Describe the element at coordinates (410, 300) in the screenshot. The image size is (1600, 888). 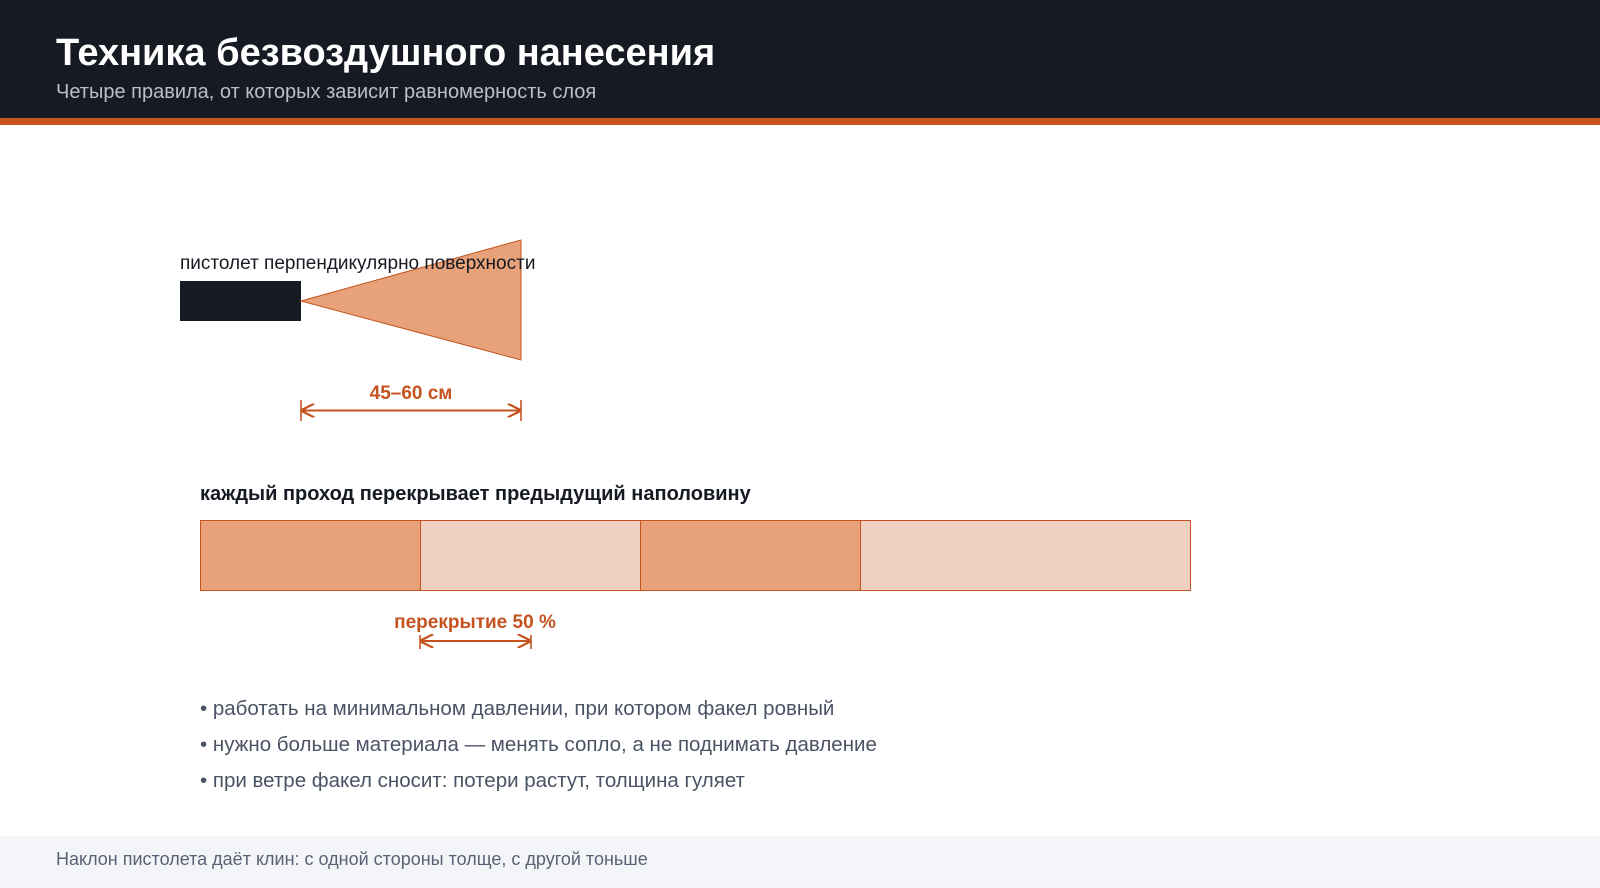
I see `spray-fan` at that location.